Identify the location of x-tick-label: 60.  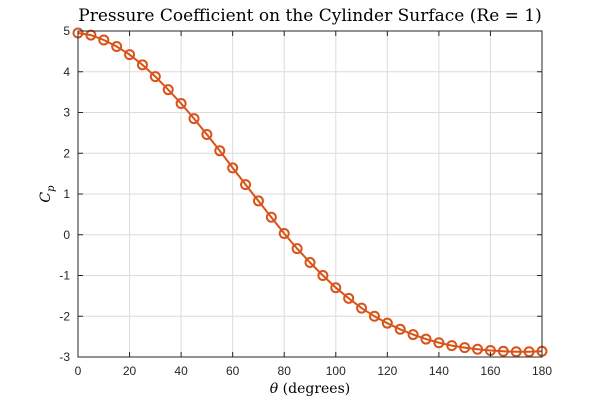
(233, 371).